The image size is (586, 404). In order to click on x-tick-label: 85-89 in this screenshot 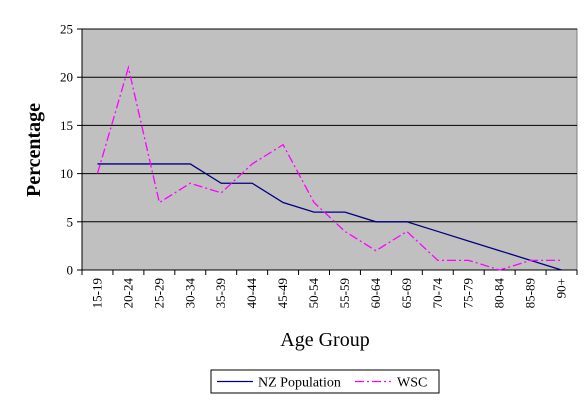, I will do `click(530, 293)`.